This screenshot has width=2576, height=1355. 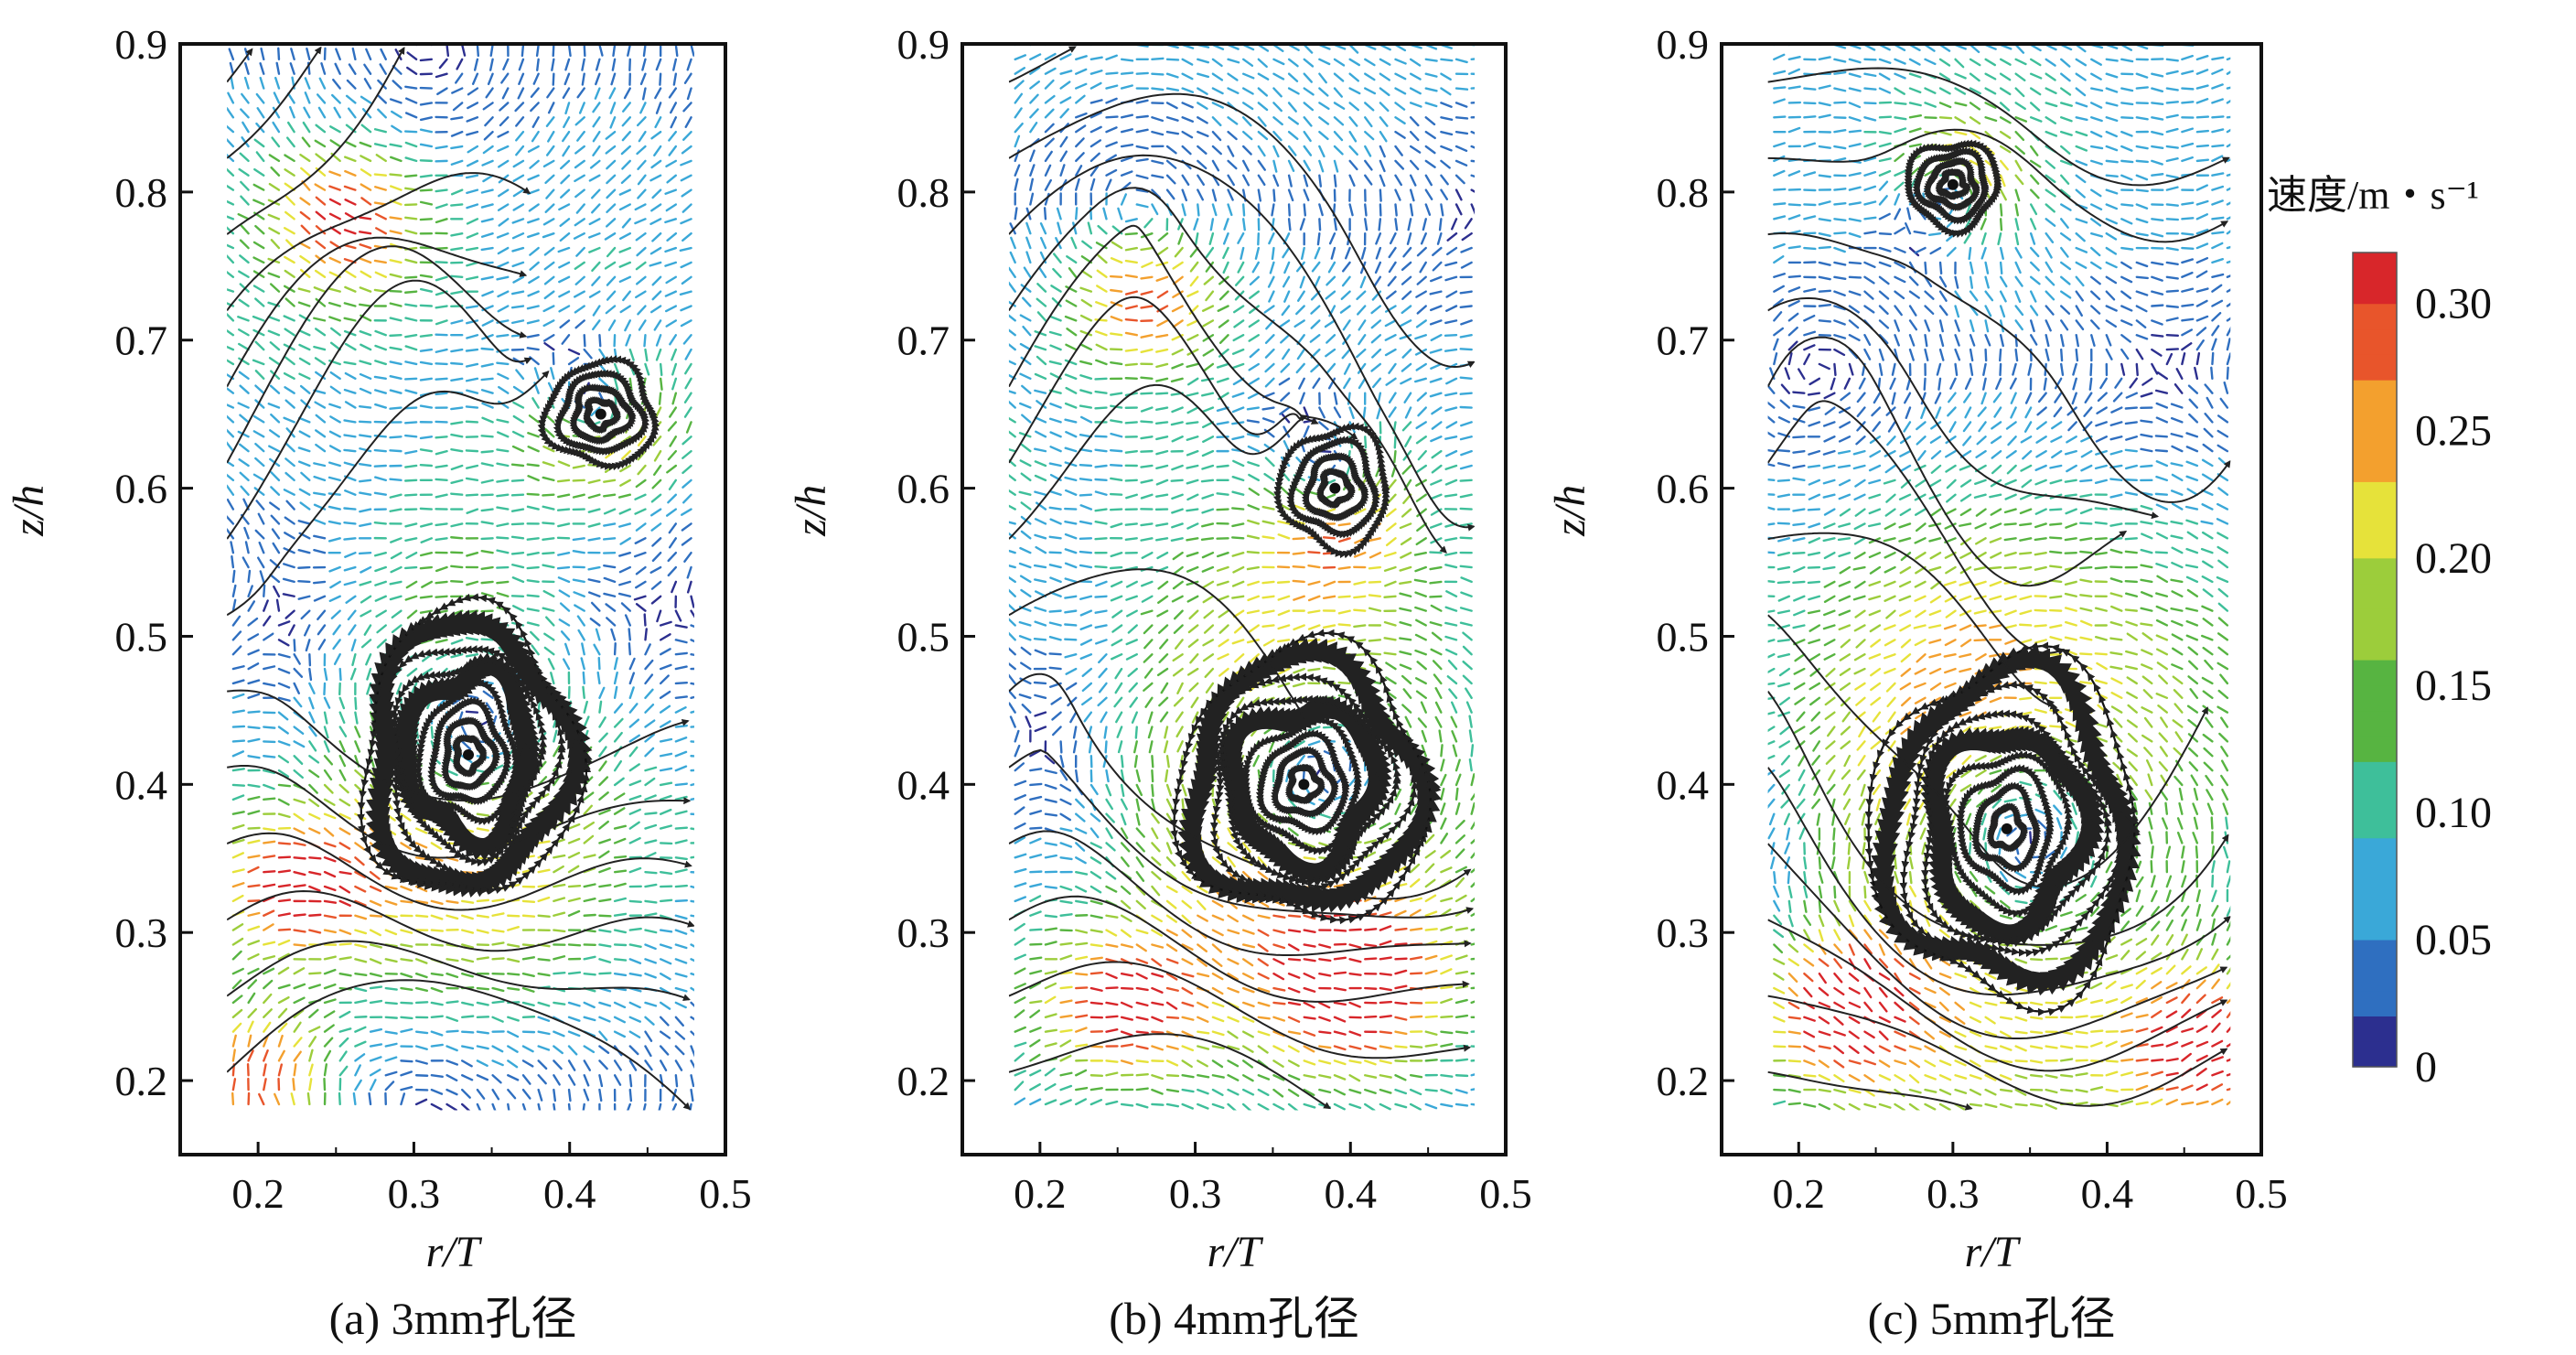 I want to click on streamline, so click(x=1042, y=64).